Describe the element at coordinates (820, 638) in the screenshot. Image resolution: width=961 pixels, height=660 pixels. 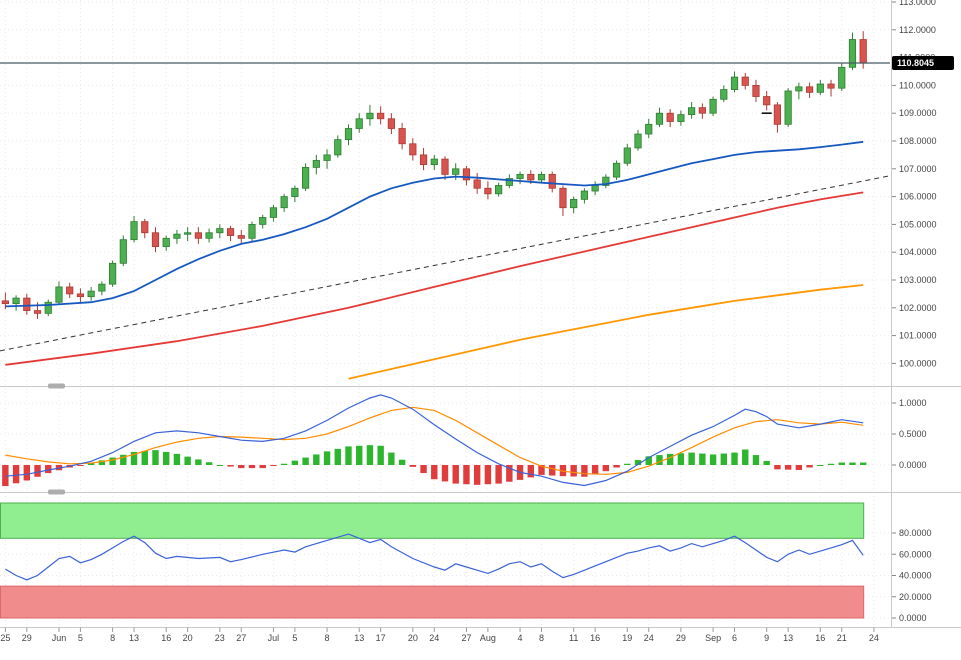
I see `time-label: 16` at that location.